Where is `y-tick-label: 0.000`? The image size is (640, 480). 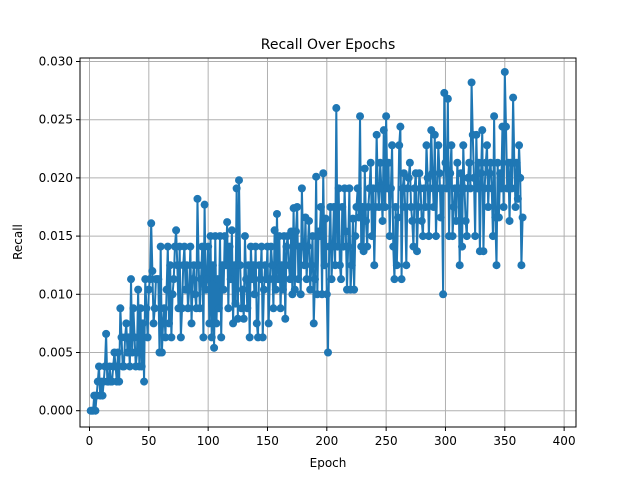 y-tick-label: 0.000 is located at coordinates (56, 411).